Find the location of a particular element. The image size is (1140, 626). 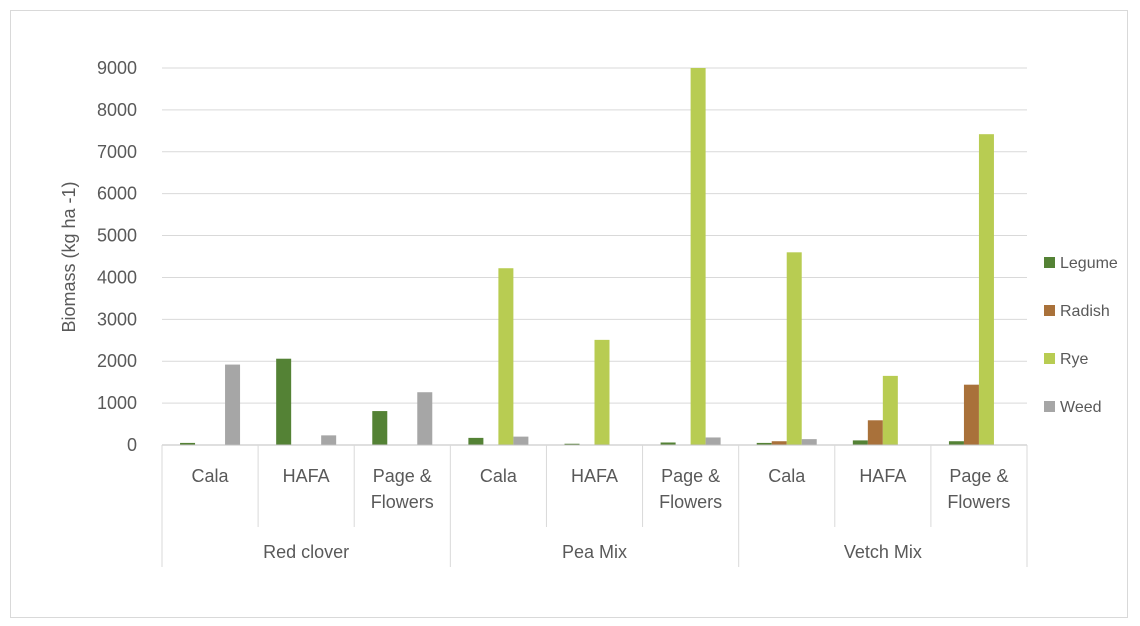

y-tick-labels: 0 1000 2000 3000 4000 5000 6000 7000 8000 9000 is located at coordinates (117, 256).